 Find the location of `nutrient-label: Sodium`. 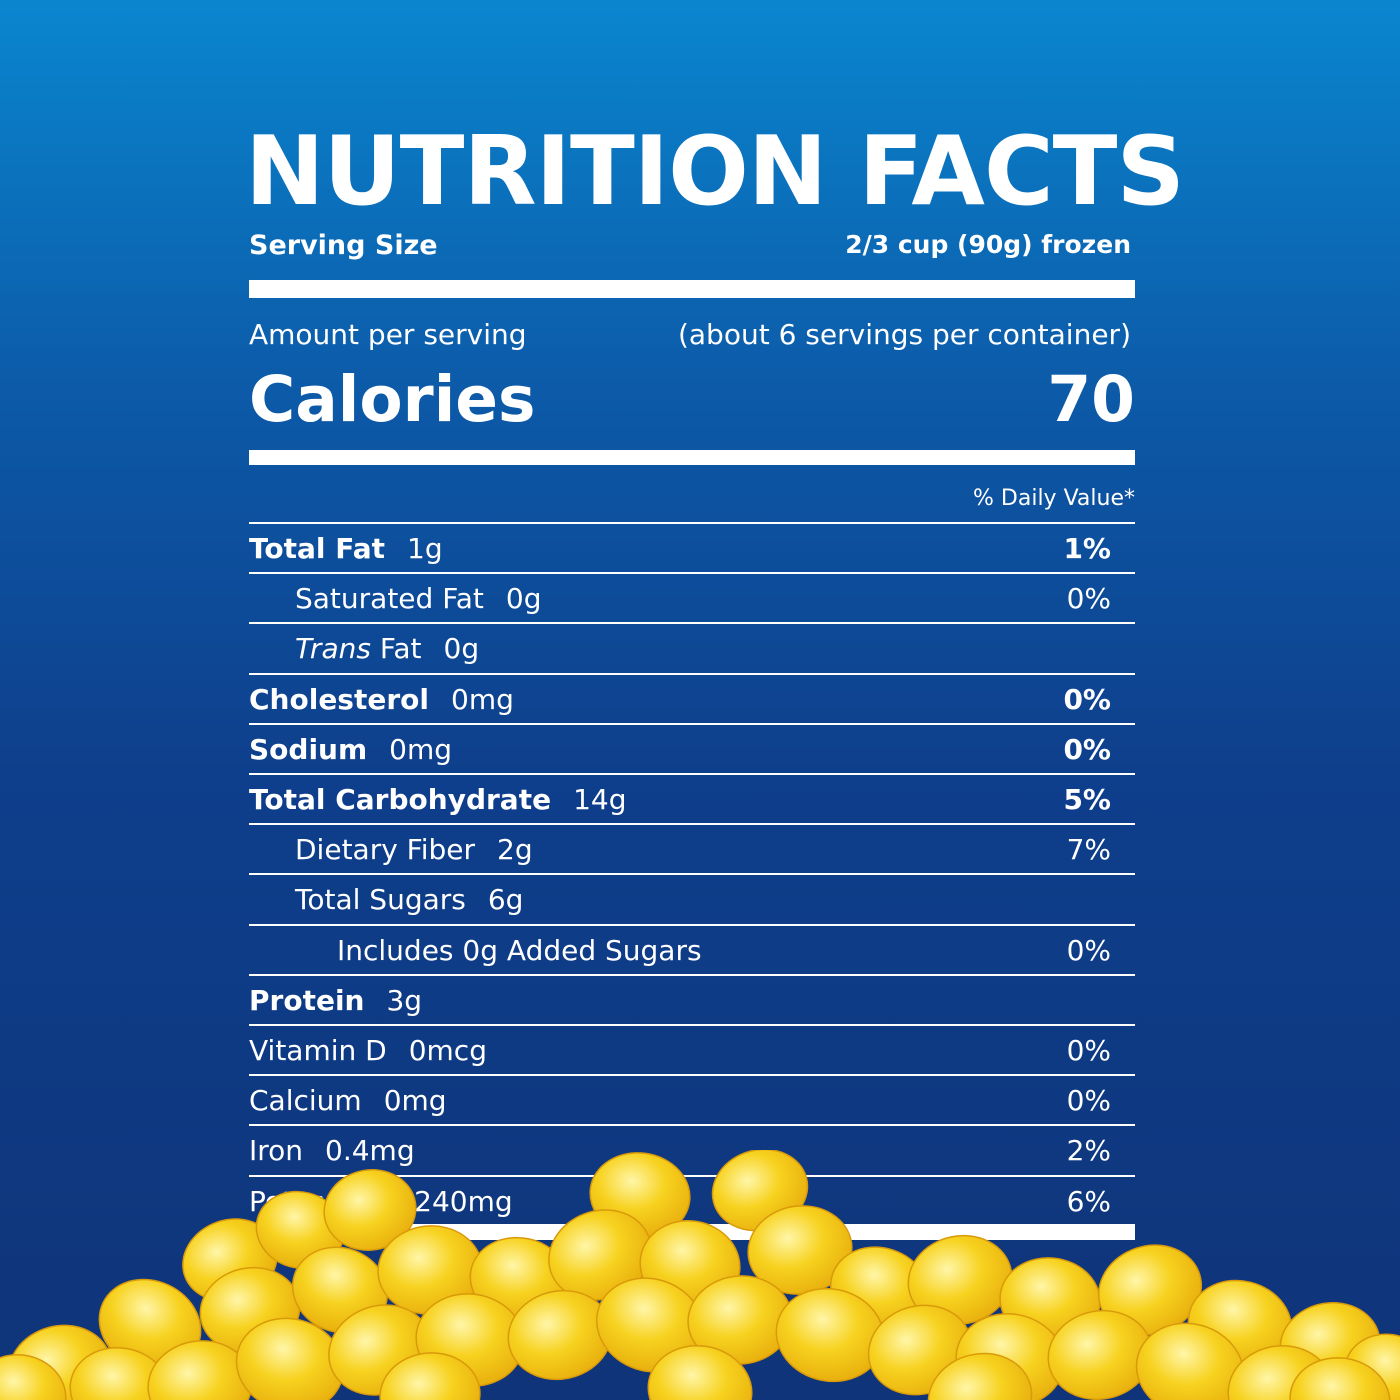

nutrient-label: Sodium is located at coordinates (308, 749).